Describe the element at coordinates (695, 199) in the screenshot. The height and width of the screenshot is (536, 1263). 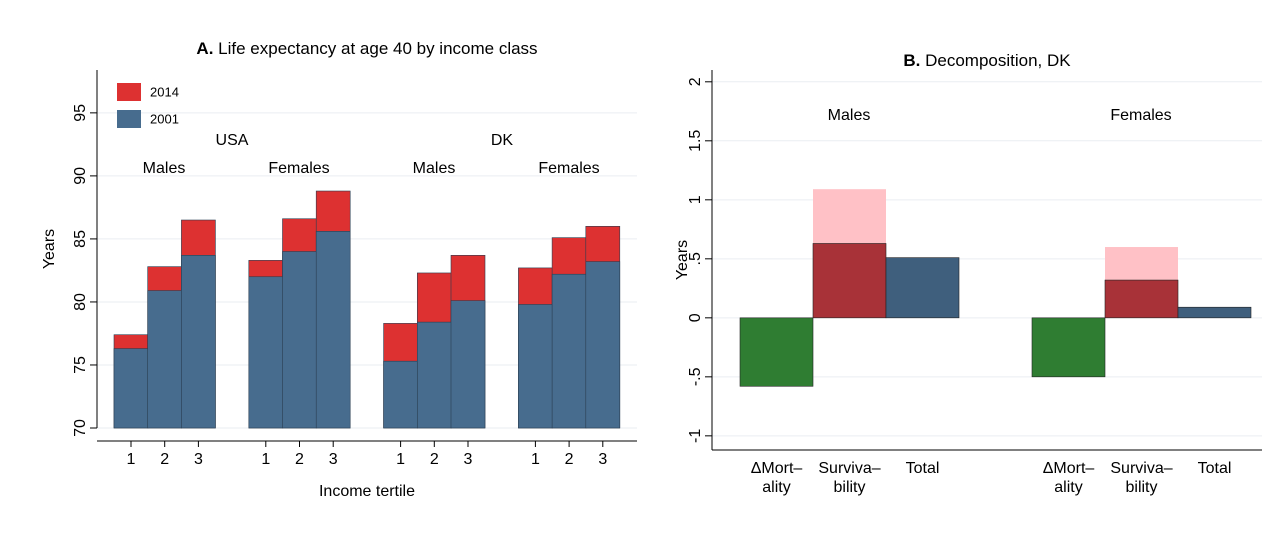
I see `y-tick-label: 1` at that location.